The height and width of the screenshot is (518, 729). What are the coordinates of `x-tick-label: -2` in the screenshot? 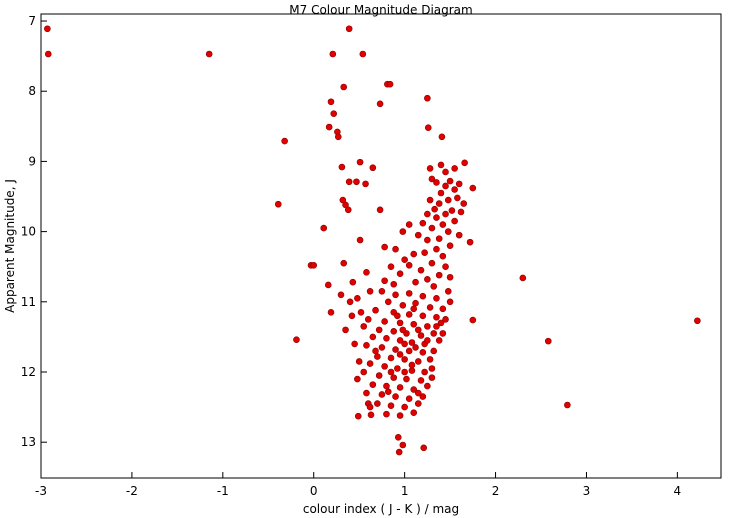 It's located at (132, 491).